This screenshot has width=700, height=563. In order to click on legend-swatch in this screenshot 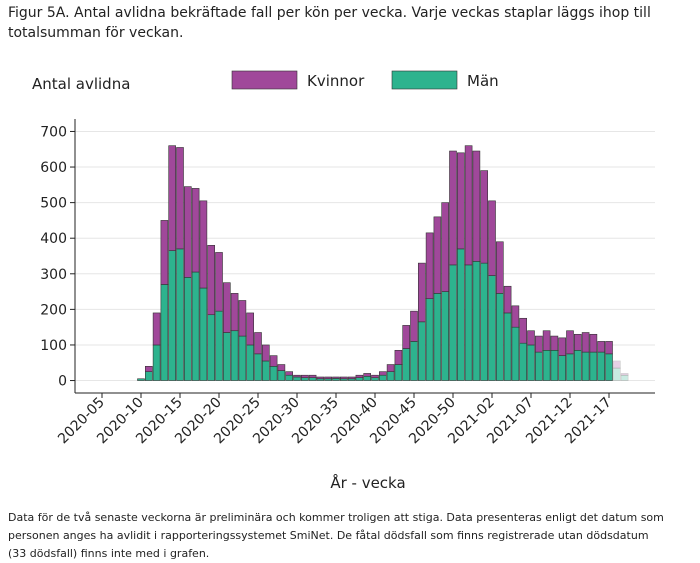, I will do `click(424, 80)`.